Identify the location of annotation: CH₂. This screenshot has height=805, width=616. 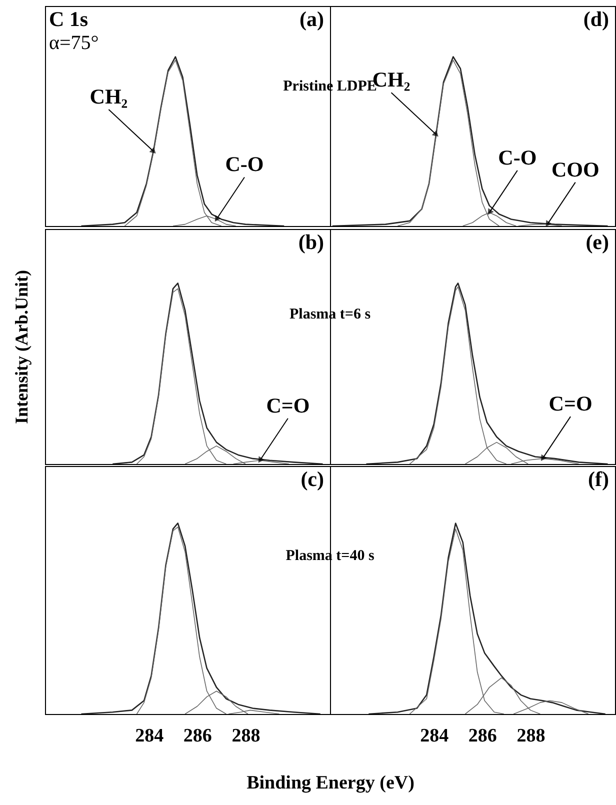
(109, 96).